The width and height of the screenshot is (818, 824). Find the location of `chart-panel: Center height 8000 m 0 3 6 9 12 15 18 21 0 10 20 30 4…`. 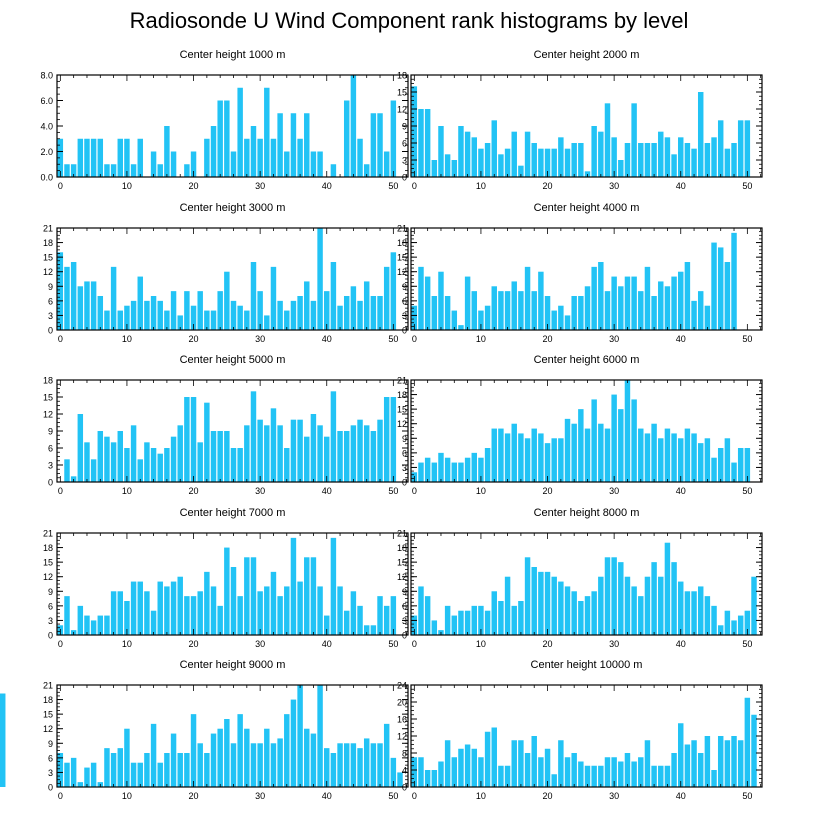

chart-panel: Center height 8000 m 0 3 6 9 12 15 18 21 0 10 20 30 4… is located at coordinates (580, 578).